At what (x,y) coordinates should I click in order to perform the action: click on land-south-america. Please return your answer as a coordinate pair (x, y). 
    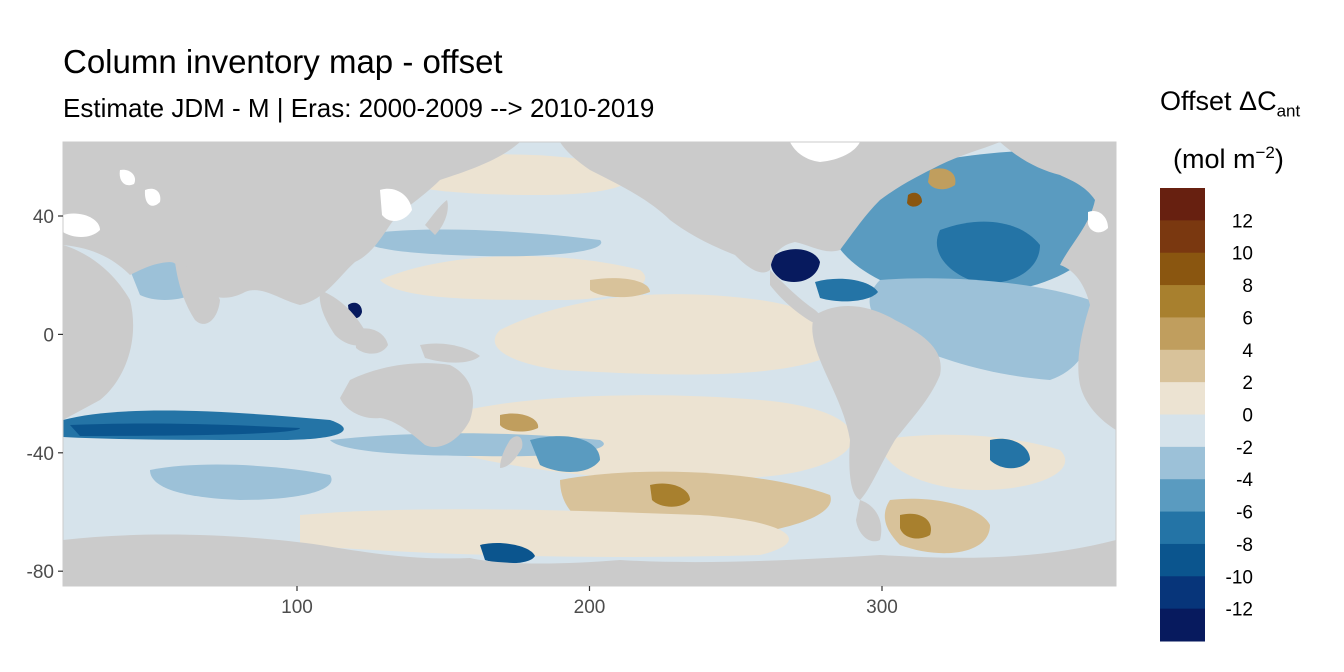
    Looking at the image, I should click on (876, 402).